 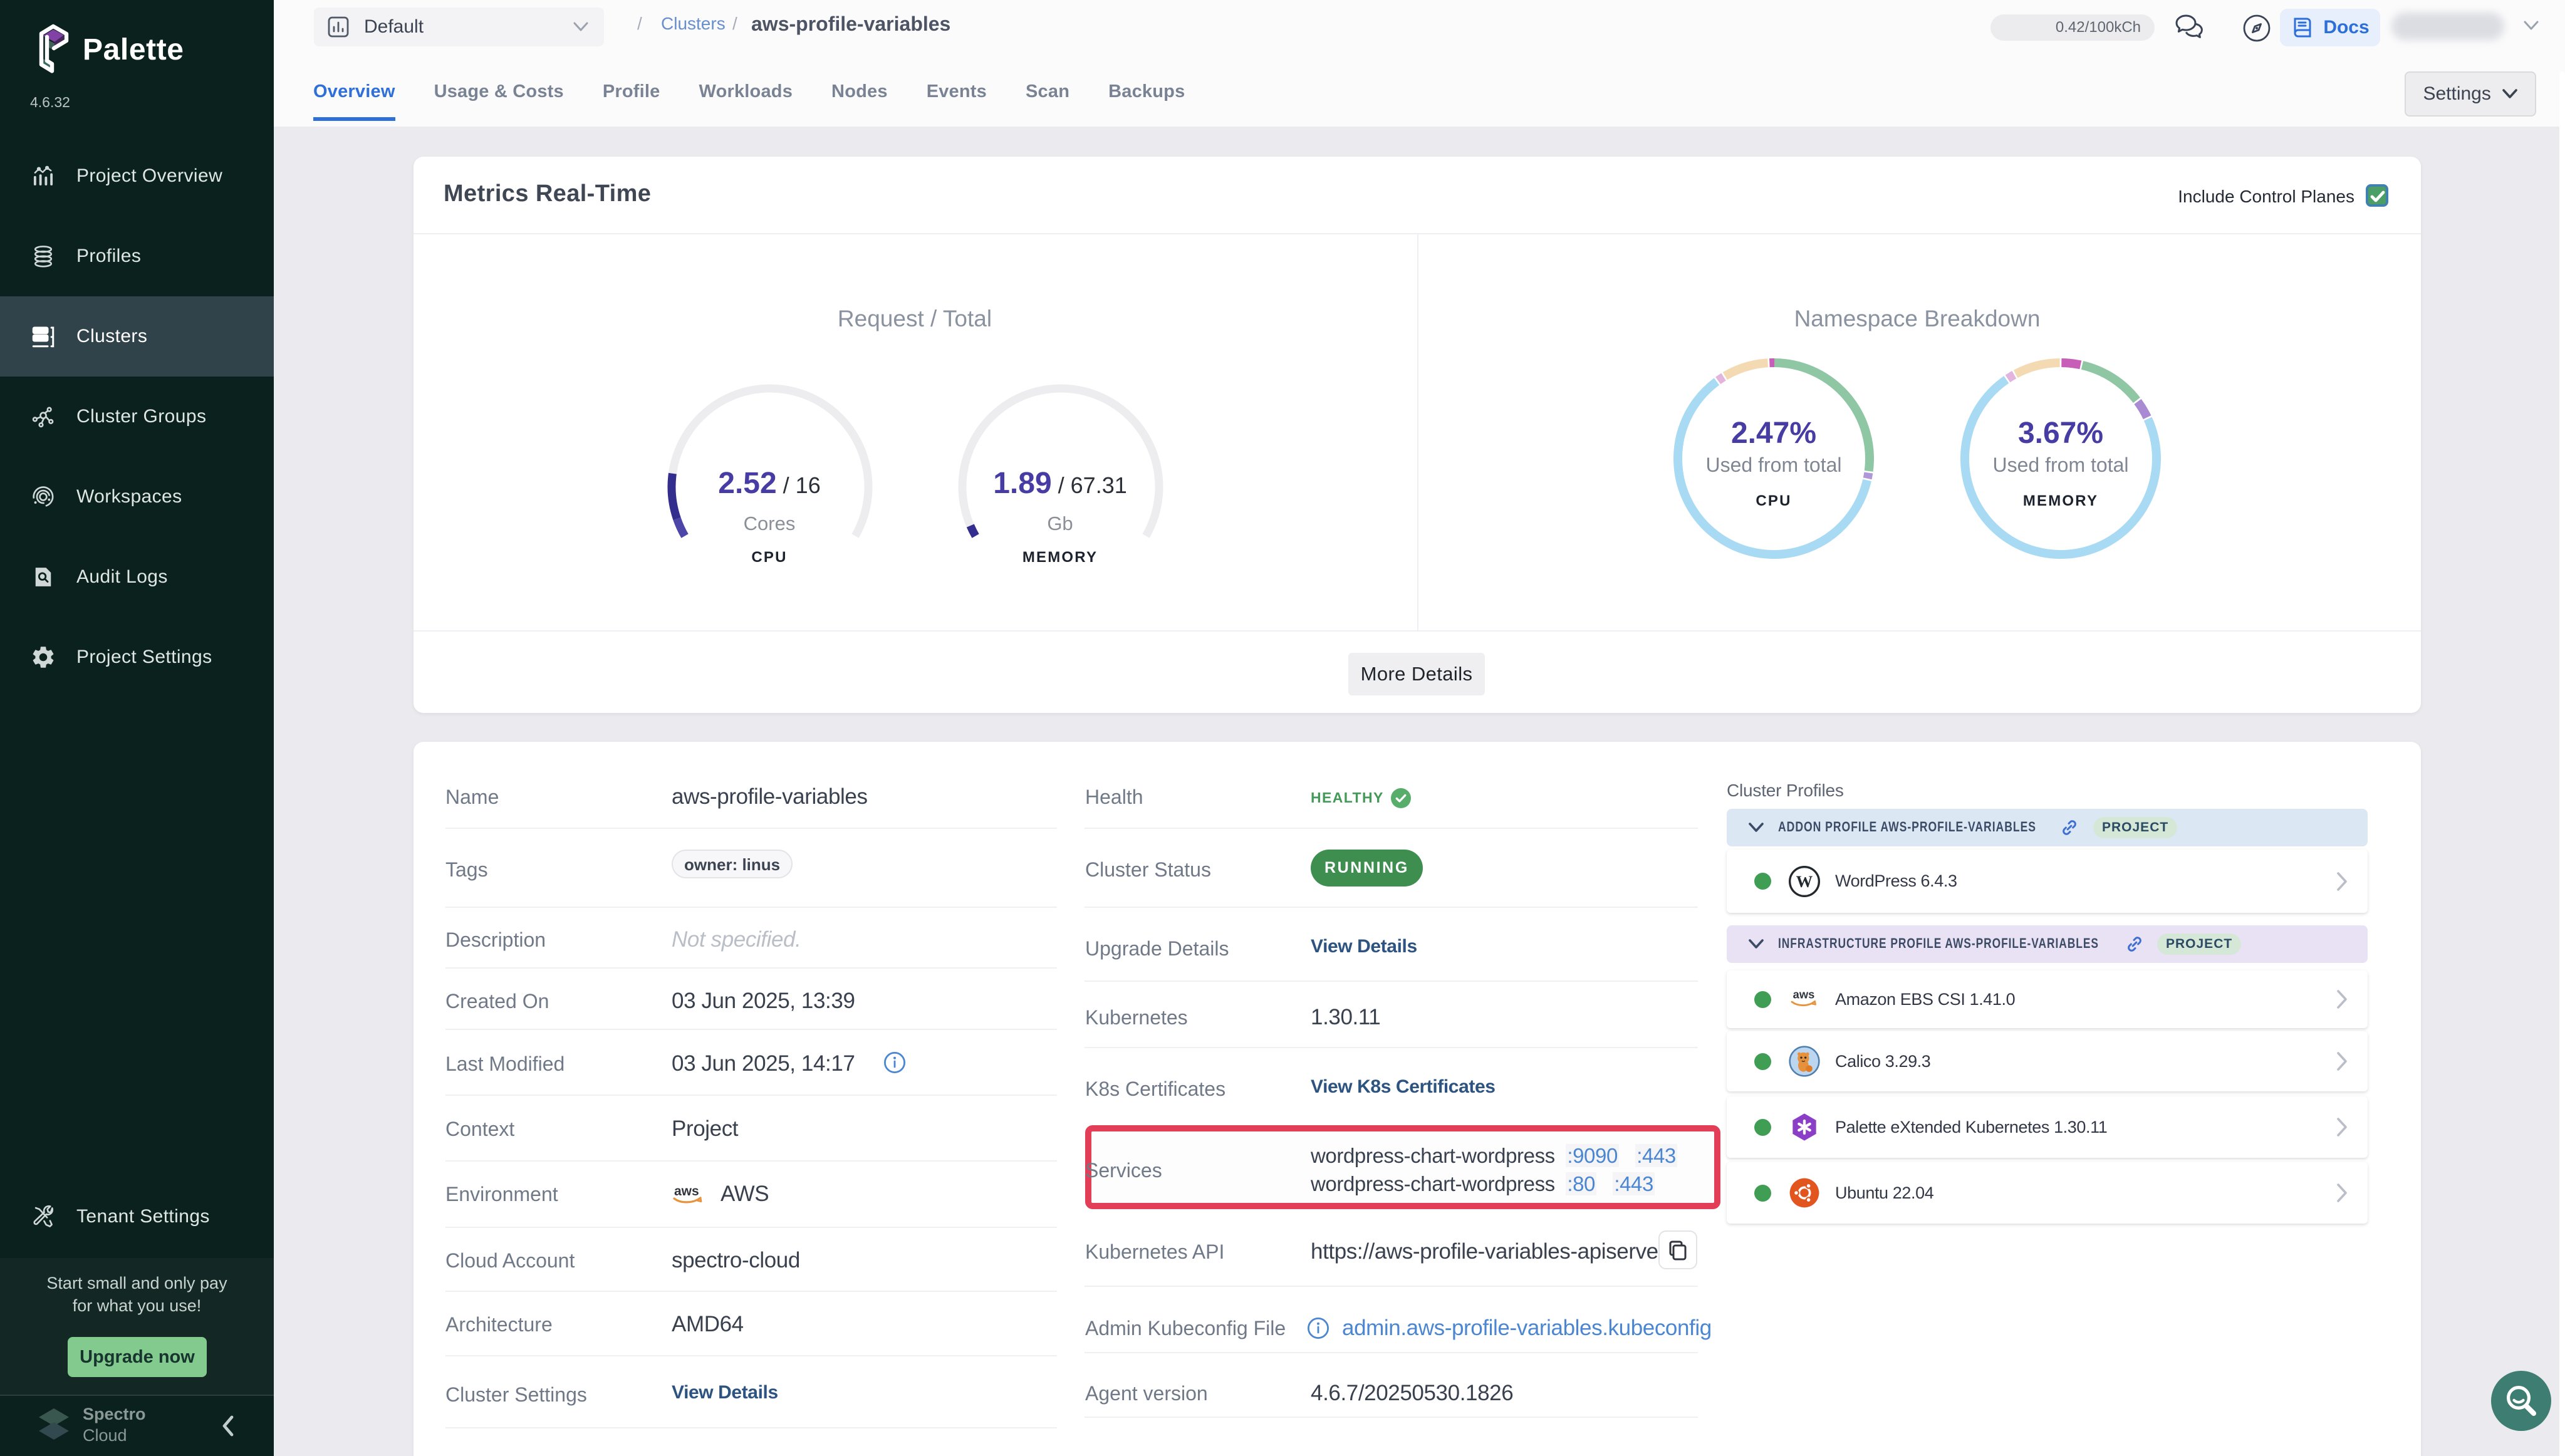 I want to click on svg-text: W, so click(x=1804, y=882).